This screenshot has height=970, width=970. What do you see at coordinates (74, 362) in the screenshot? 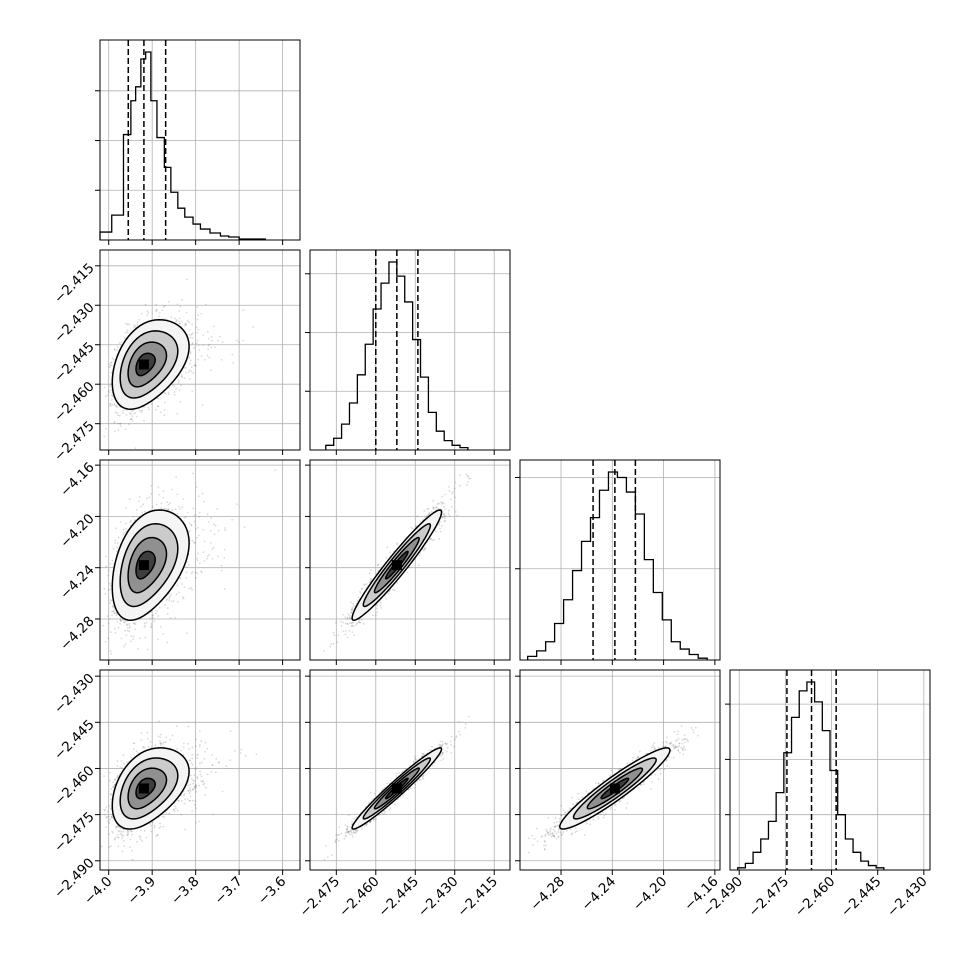
I see `y-tick-label: −2.445` at bounding box center [74, 362].